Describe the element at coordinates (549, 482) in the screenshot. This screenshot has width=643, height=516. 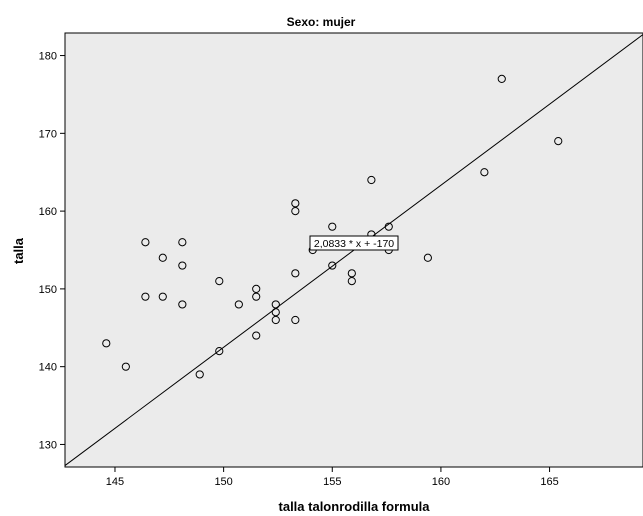
I see `x-tick-label: 165` at that location.